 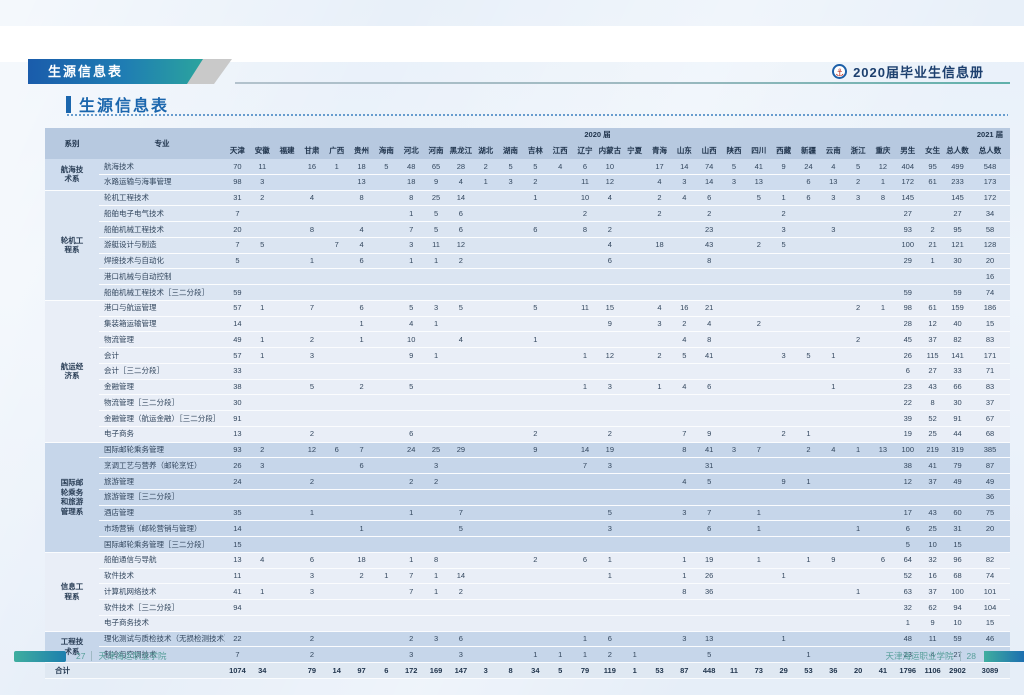 What do you see at coordinates (784, 670) in the screenshot?
I see `sum-value-cell: 29` at bounding box center [784, 670].